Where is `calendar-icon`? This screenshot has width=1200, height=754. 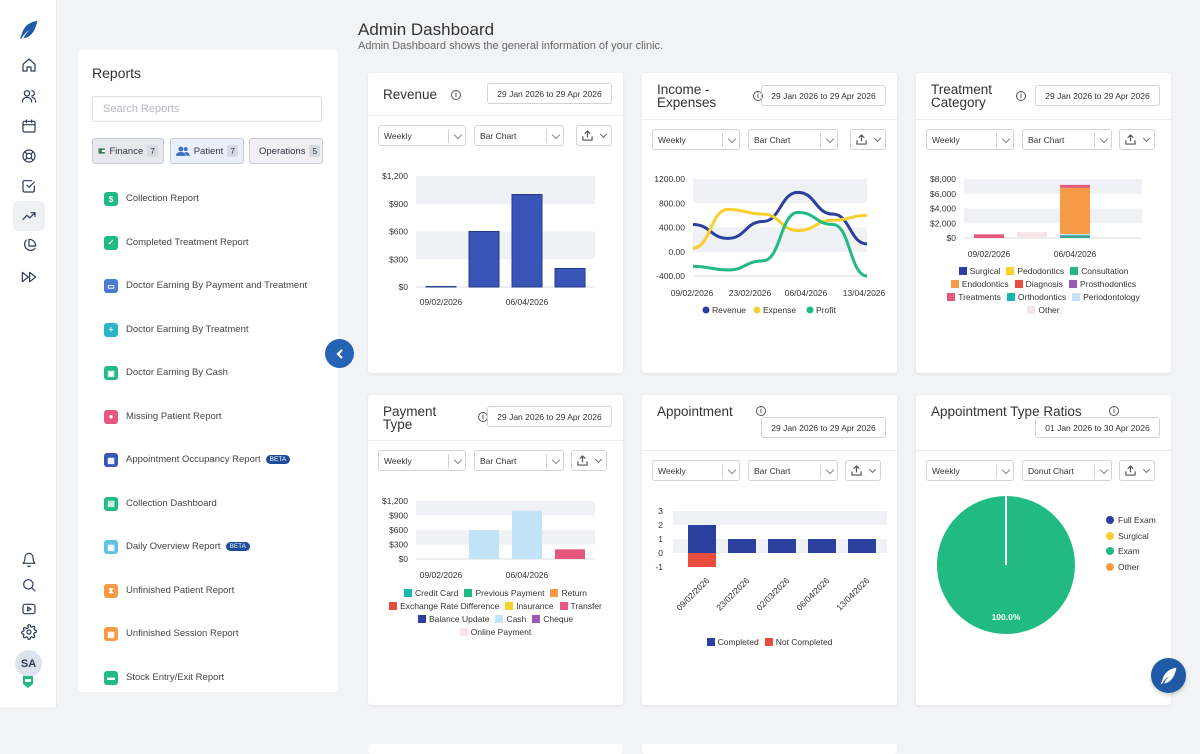
calendar-icon is located at coordinates (29, 126).